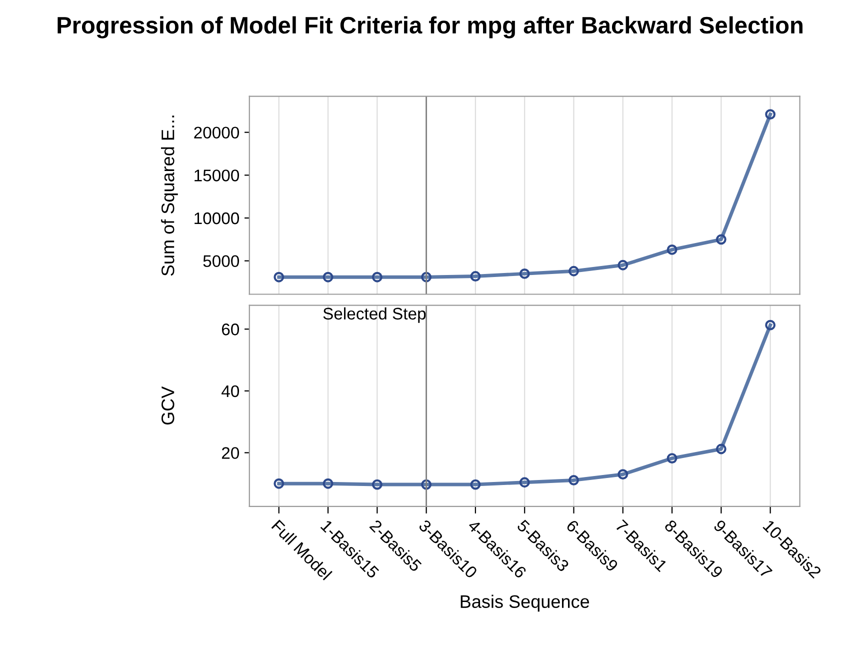 The width and height of the screenshot is (860, 651). What do you see at coordinates (231, 330) in the screenshot?
I see `y-tick-label: 60` at bounding box center [231, 330].